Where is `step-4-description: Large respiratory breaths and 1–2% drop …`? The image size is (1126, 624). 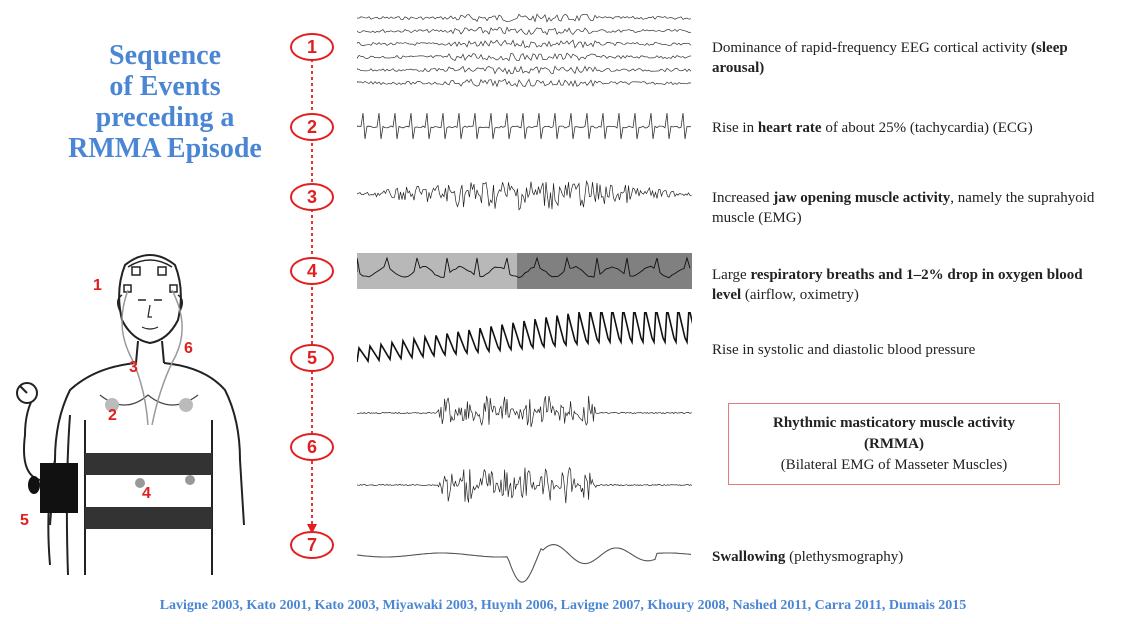 step-4-description: Large respiratory breaths and 1–2% drop … is located at coordinates (897, 285).